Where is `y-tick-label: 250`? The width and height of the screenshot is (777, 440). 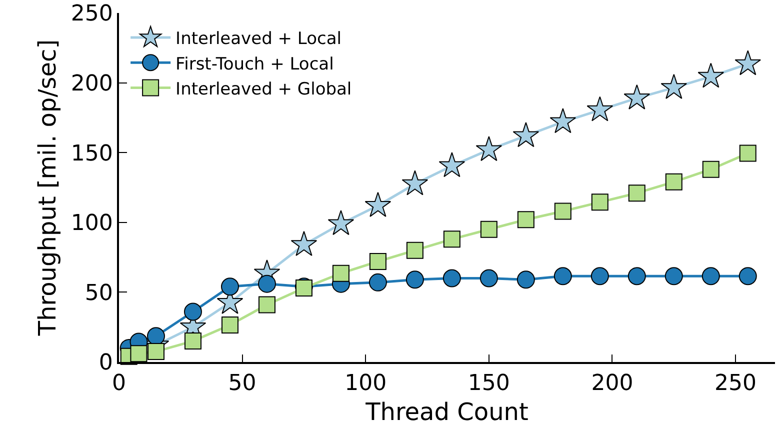 y-tick-label: 250 is located at coordinates (91, 14).